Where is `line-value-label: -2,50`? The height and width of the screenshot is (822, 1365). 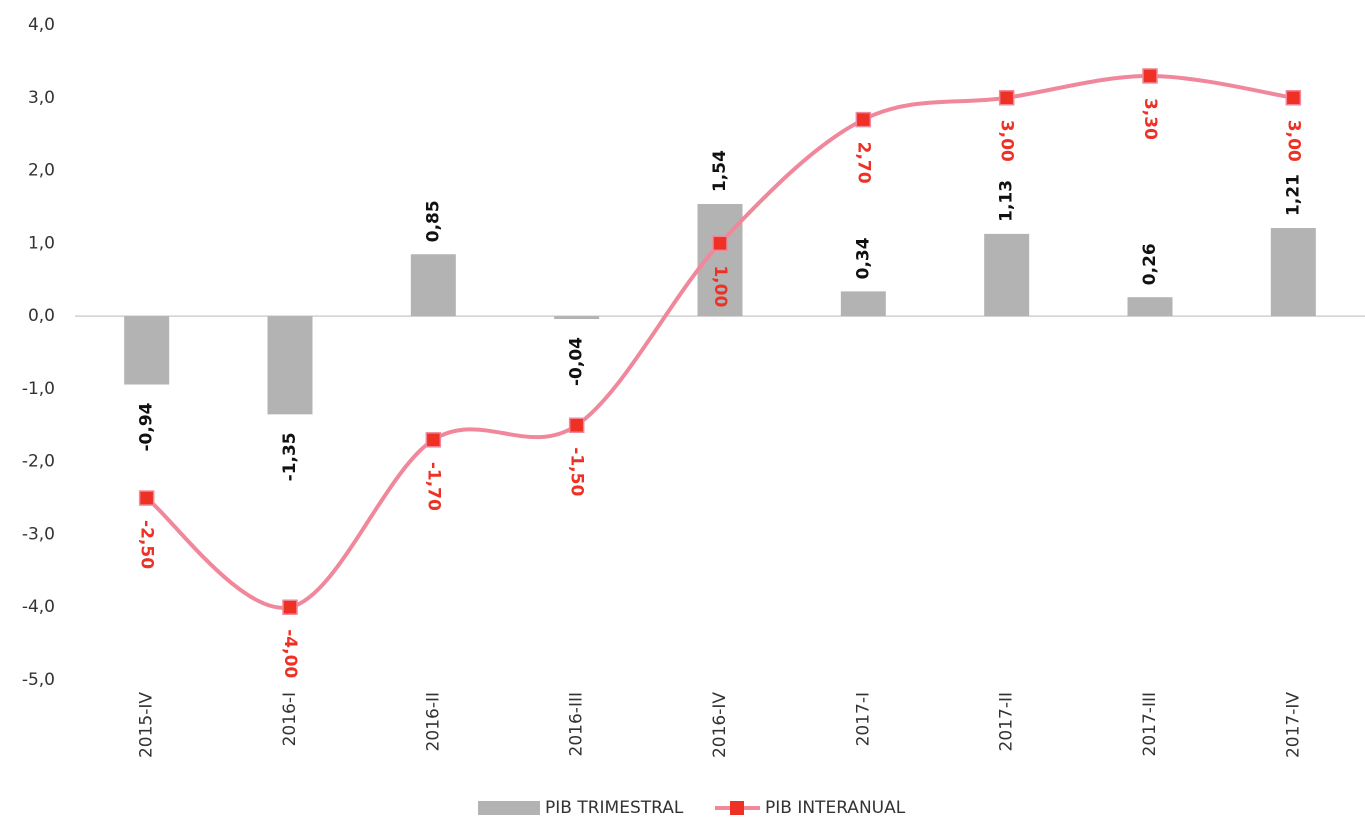 line-value-label: -2,50 is located at coordinates (147, 544).